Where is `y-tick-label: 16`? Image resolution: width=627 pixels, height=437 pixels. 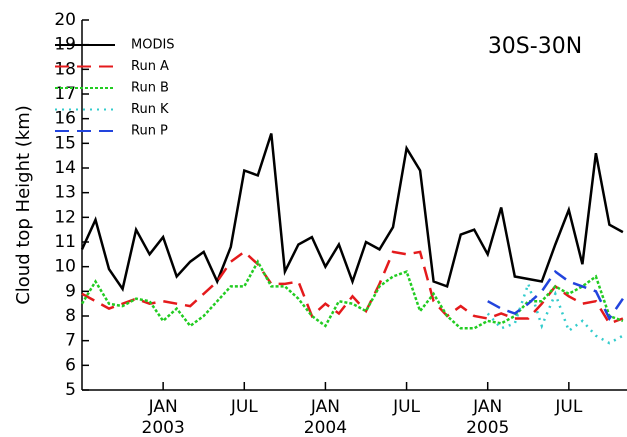 y-tick-label: 16 is located at coordinates (65, 119).